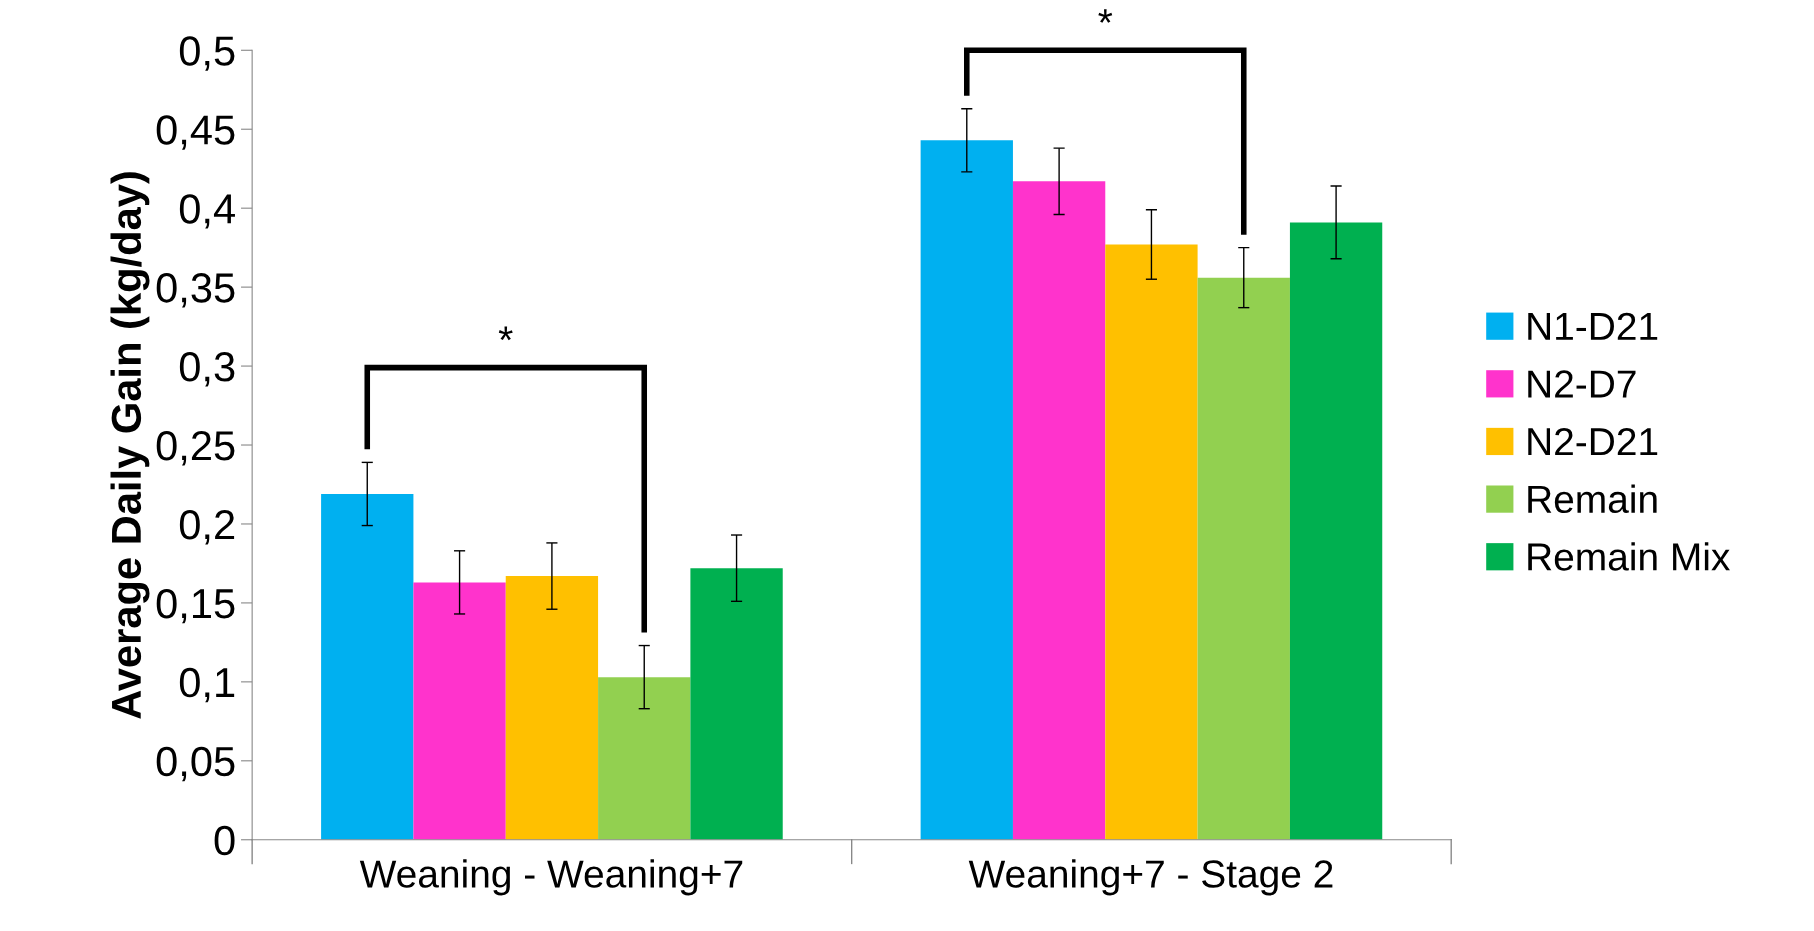  Describe the element at coordinates (195, 132) in the screenshot. I see `y-tick-label: 0,45` at that location.